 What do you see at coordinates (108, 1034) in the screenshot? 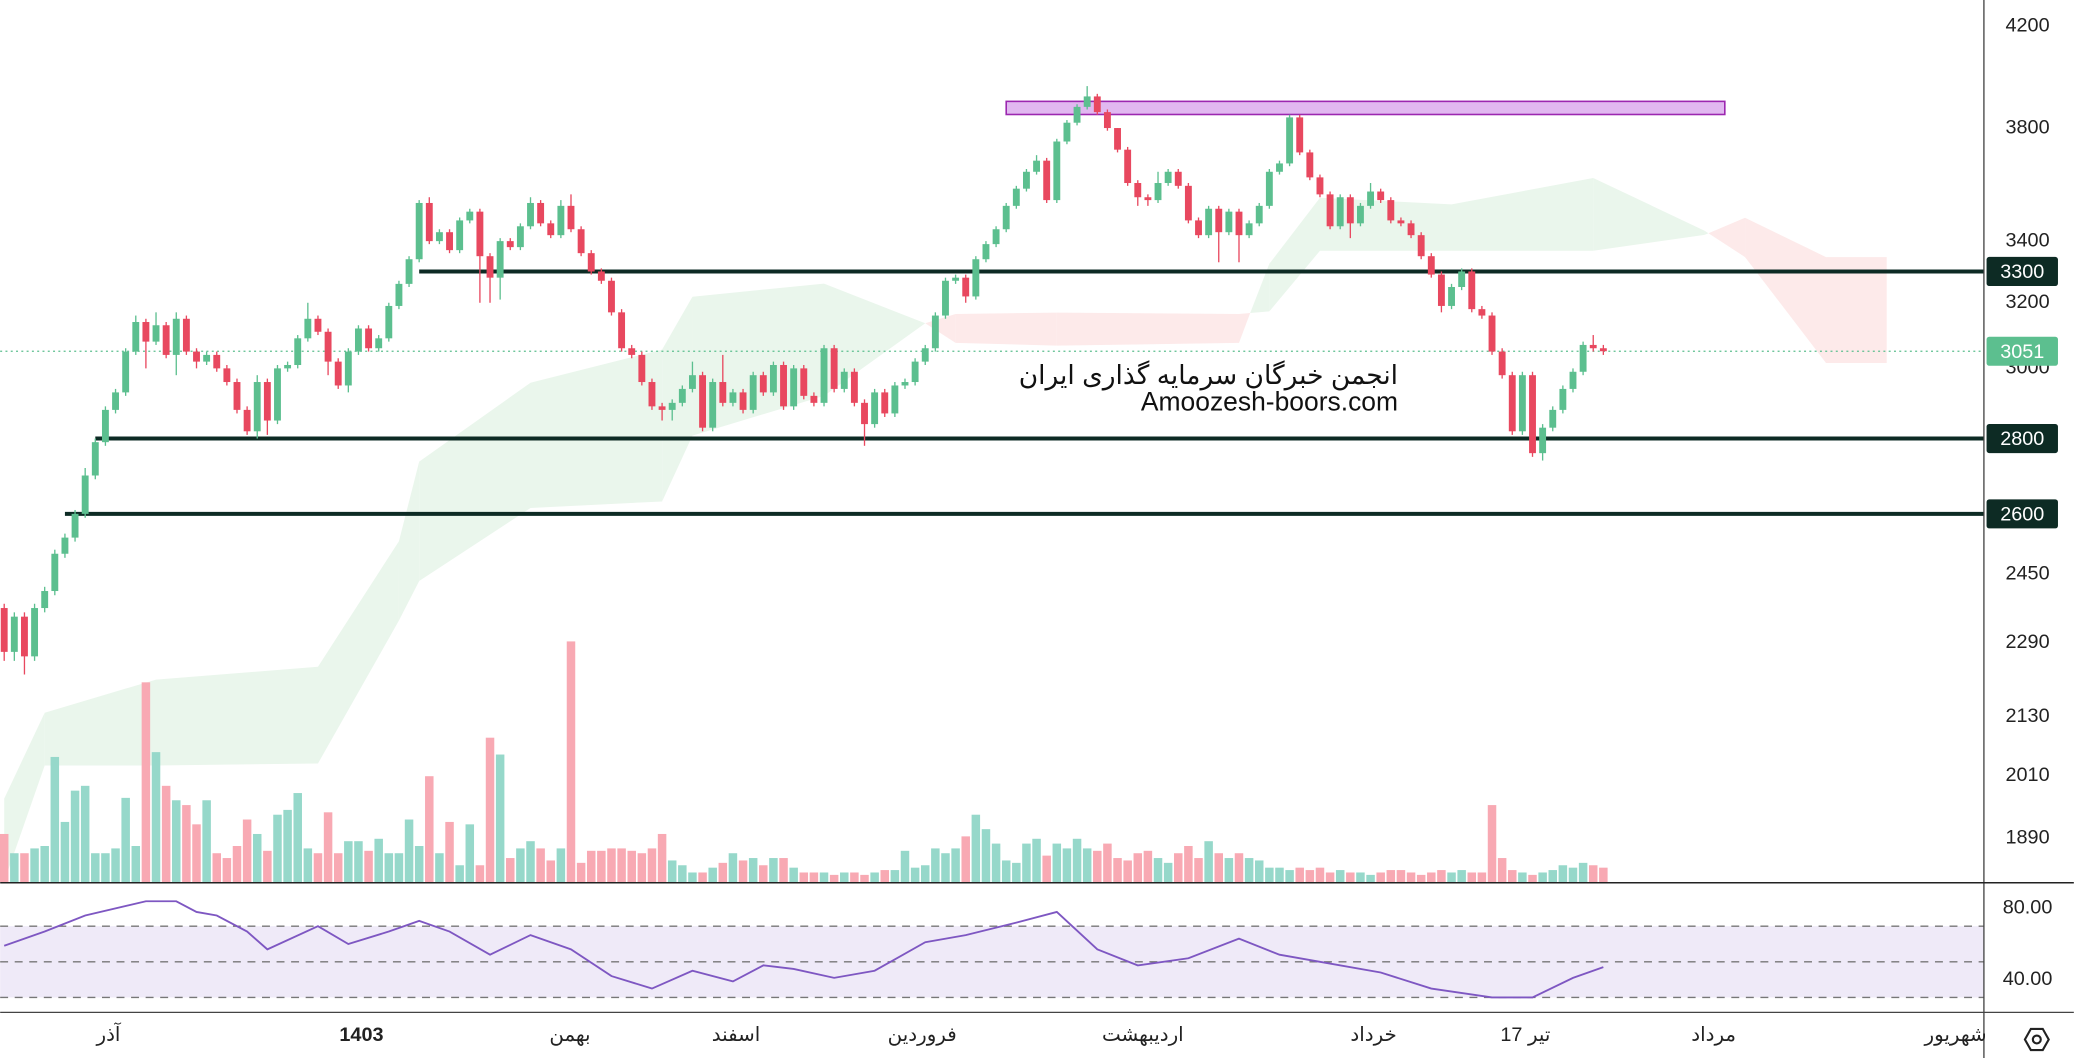
I see `x-tick-label: آذر` at bounding box center [108, 1034].